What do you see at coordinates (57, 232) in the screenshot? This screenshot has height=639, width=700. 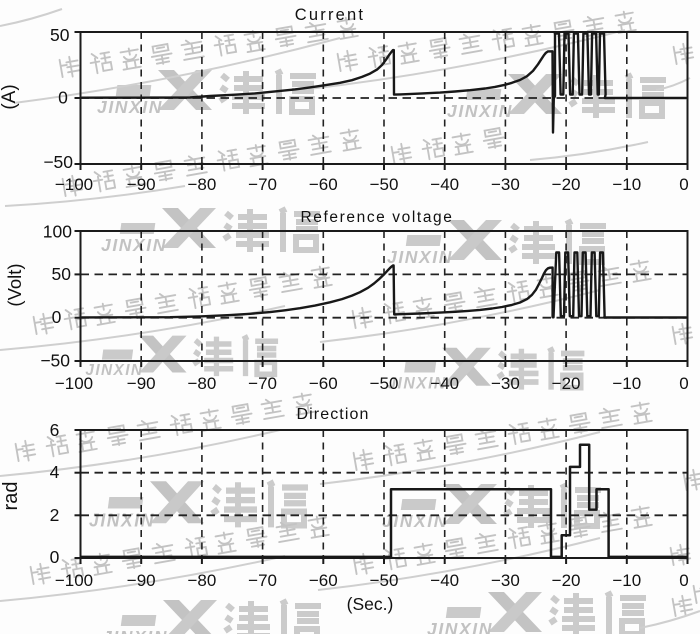 I see `svg-text: 100` at bounding box center [57, 232].